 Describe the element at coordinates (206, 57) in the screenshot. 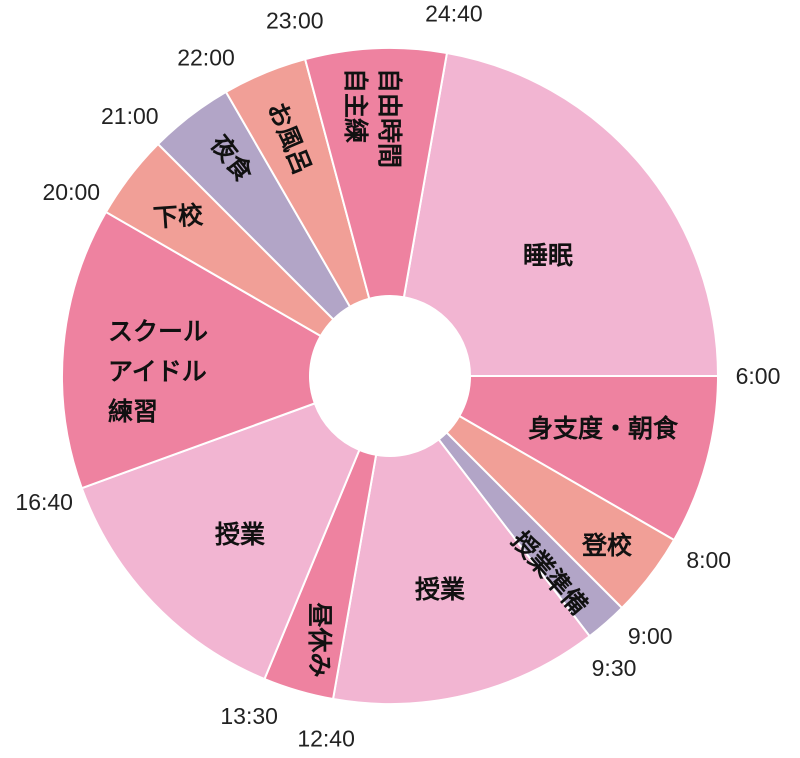

I see `tick-label-9: 22:00` at that location.